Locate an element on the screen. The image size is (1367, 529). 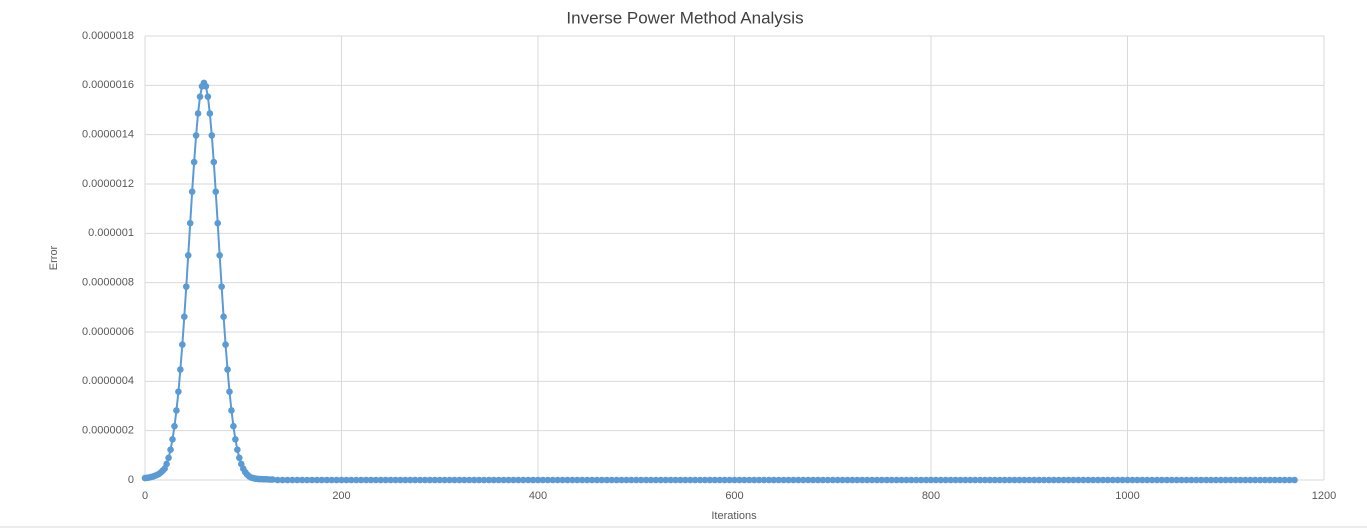
y-tick-label: 0.0000012 is located at coordinates (108, 184).